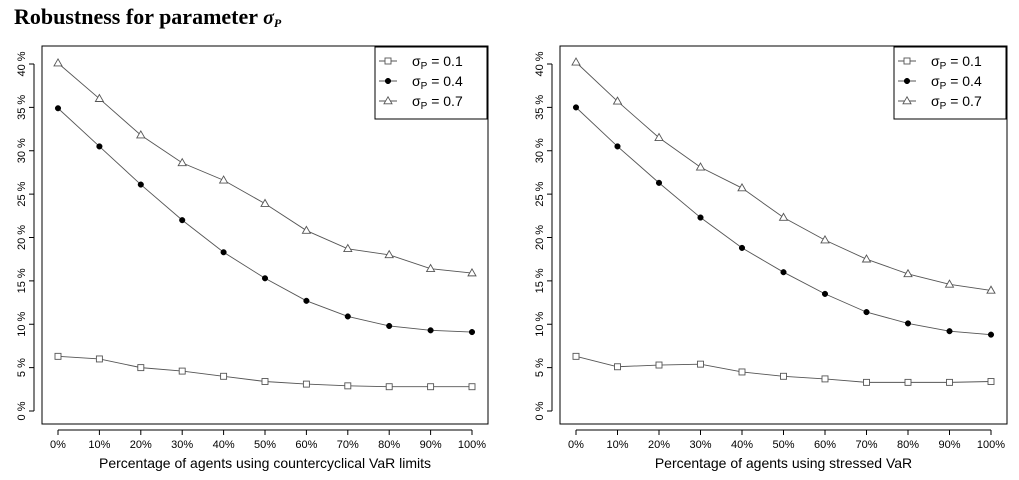  Describe the element at coordinates (472, 445) in the screenshot. I see `x-tick-label: 100%` at that location.